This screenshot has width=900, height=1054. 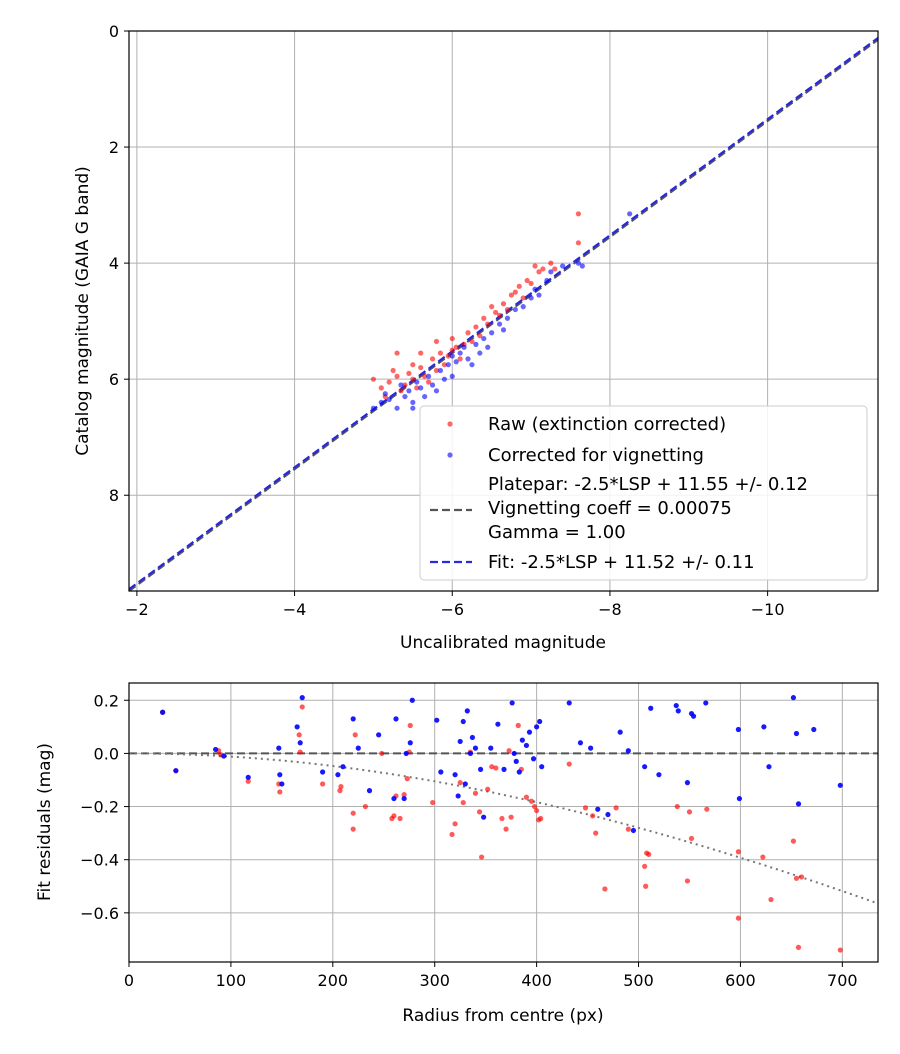 I want to click on top-x-axis-label: Uncalibrated magnitude, so click(x=503, y=643).